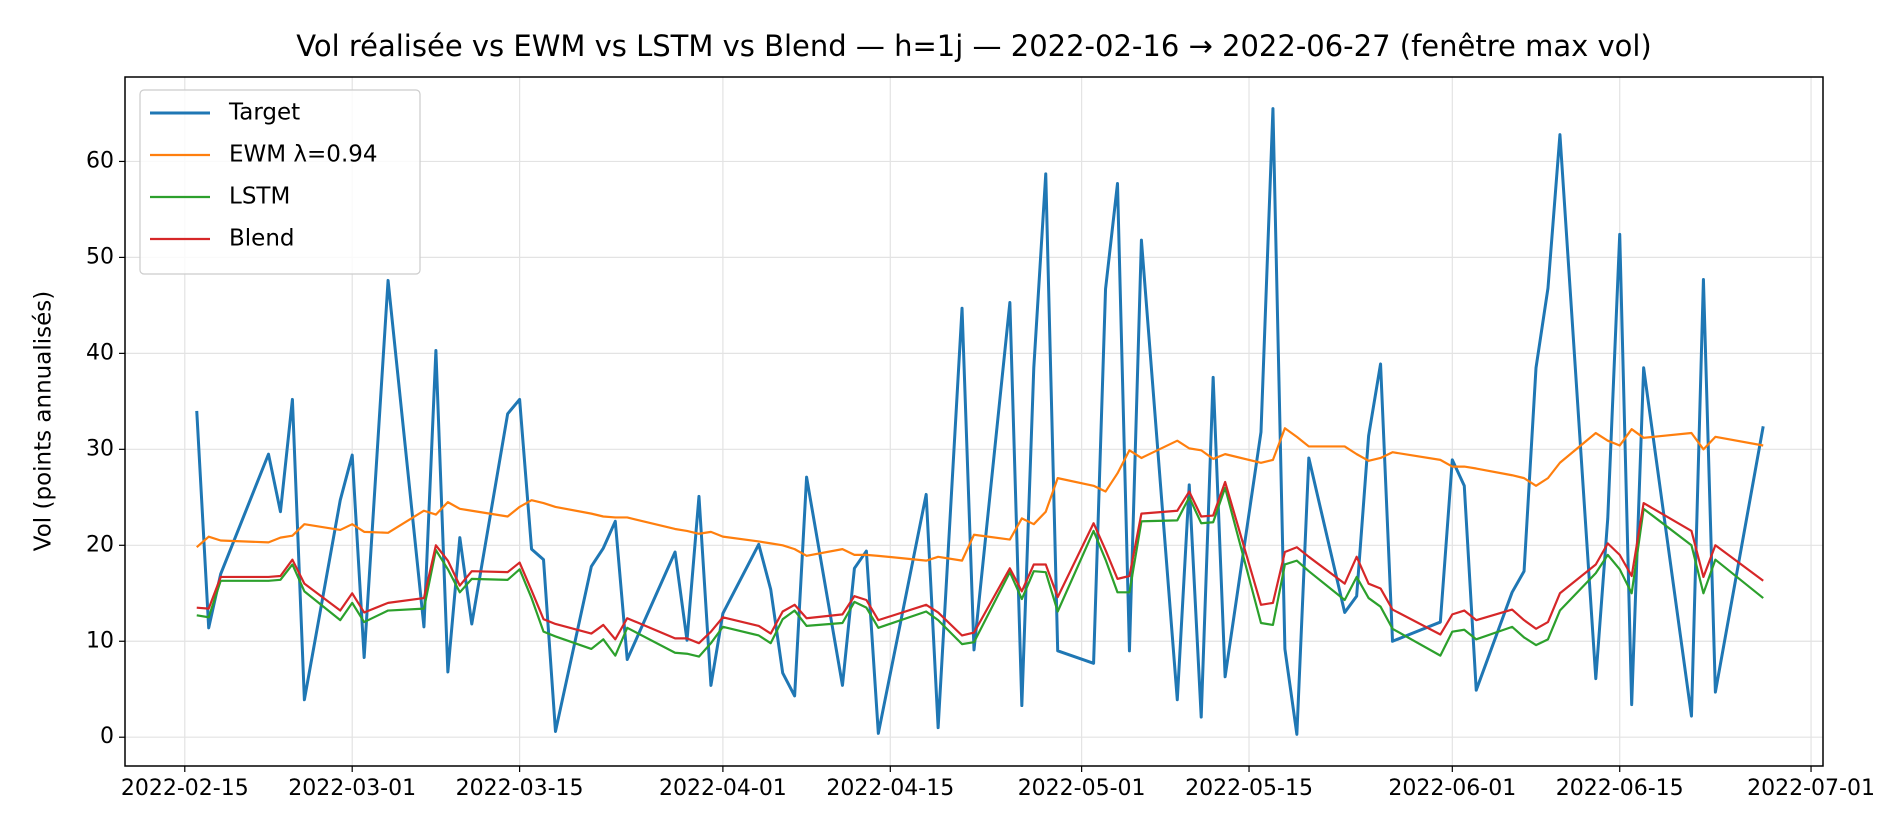 The width and height of the screenshot is (1900, 840). I want to click on x-tick-label: 2022-04-01, so click(723, 788).